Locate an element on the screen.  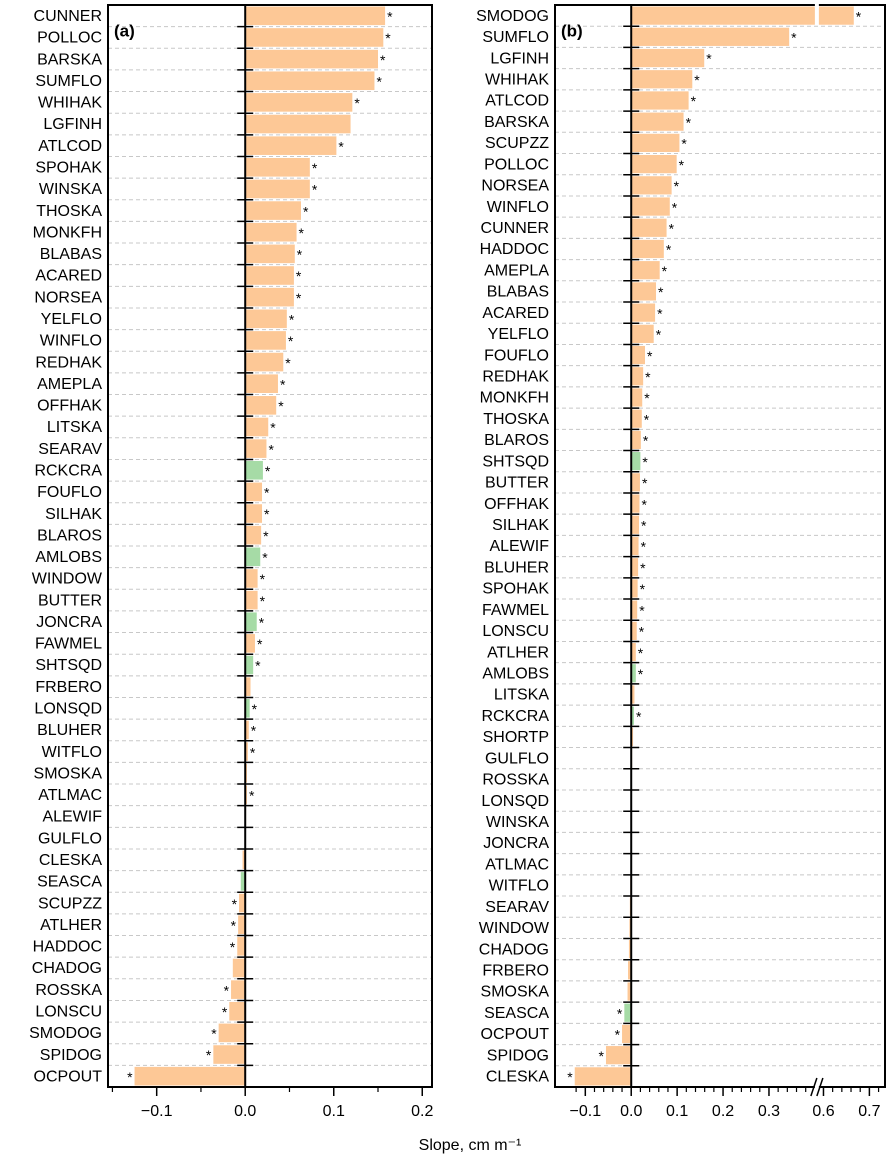
y-tick-label: ACARED is located at coordinates (68, 276).